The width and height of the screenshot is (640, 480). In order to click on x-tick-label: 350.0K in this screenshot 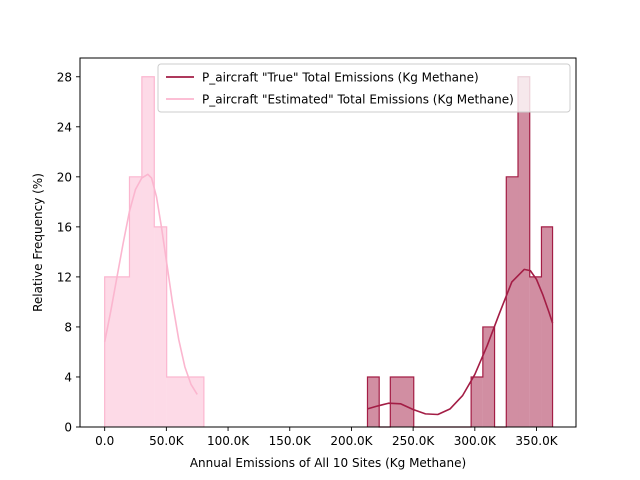, I will do `click(536, 441)`.